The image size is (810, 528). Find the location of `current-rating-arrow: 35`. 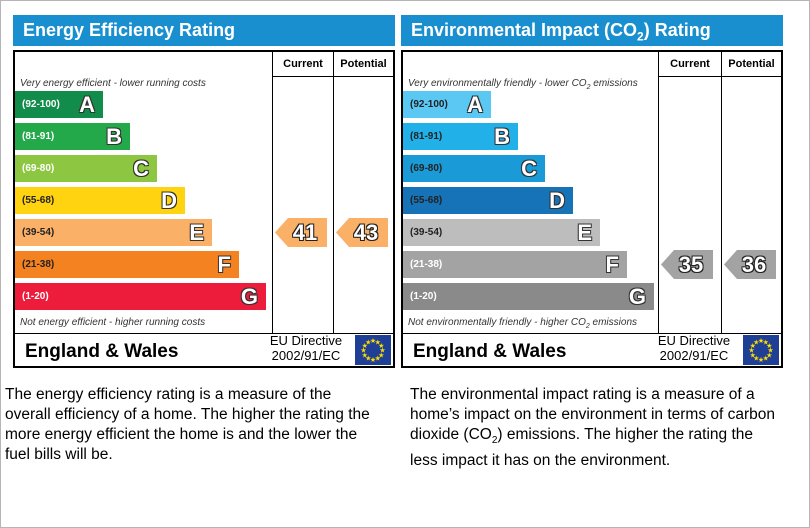

current-rating-arrow: 35 is located at coordinates (687, 264).